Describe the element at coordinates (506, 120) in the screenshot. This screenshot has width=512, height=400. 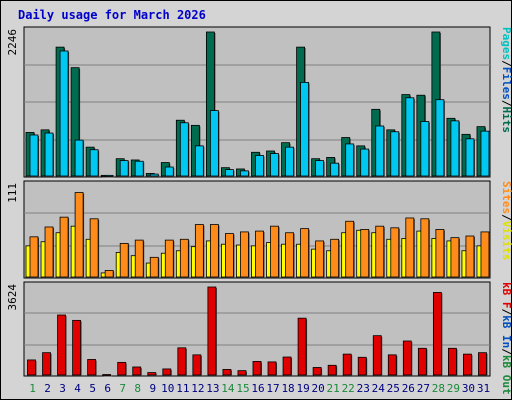
I see `legend-entry: Hits` at that location.